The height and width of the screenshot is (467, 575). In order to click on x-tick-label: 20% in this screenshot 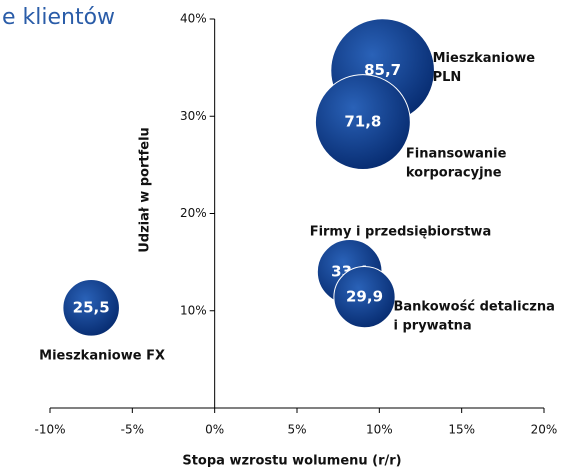, I will do `click(544, 430)`.